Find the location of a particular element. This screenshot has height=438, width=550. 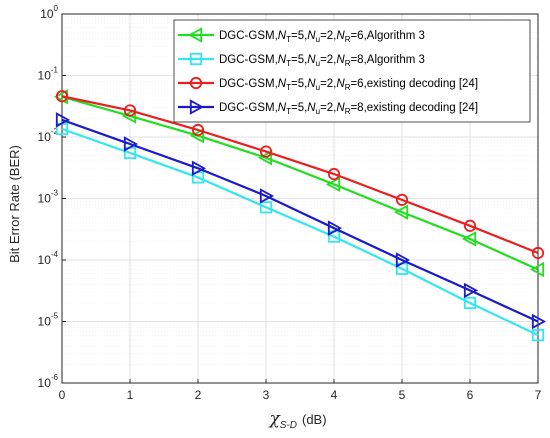

legend-entry-1: DGC-GSM,NT=5,Nu=2,NR=6,Algorithm 3 is located at coordinates (301, 35).